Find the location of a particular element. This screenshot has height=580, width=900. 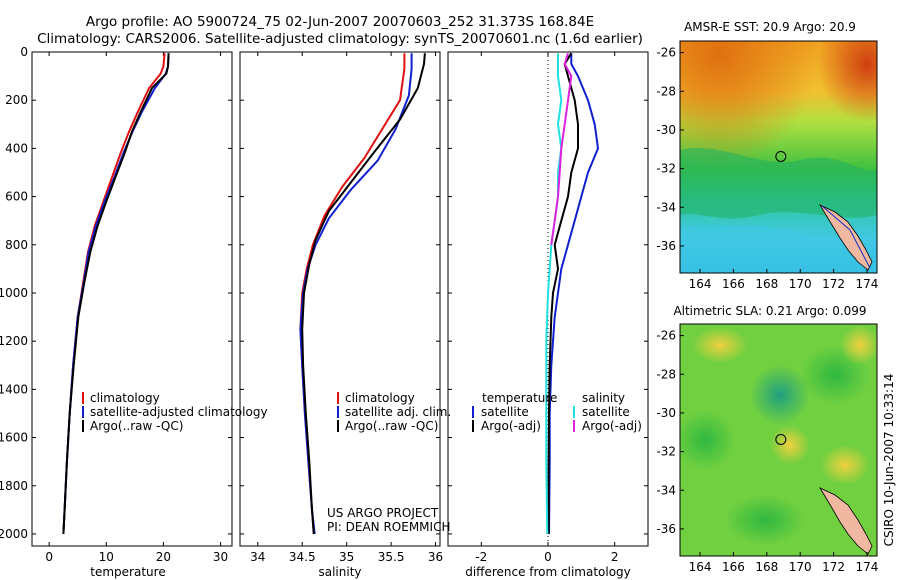

legend-label-sal-argo: Argo(-adj) is located at coordinates (612, 426).